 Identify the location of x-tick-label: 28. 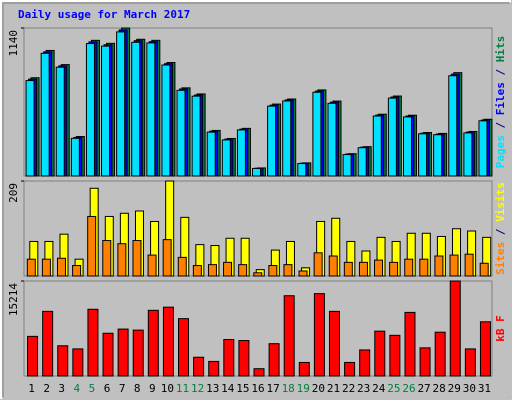
(439, 388).